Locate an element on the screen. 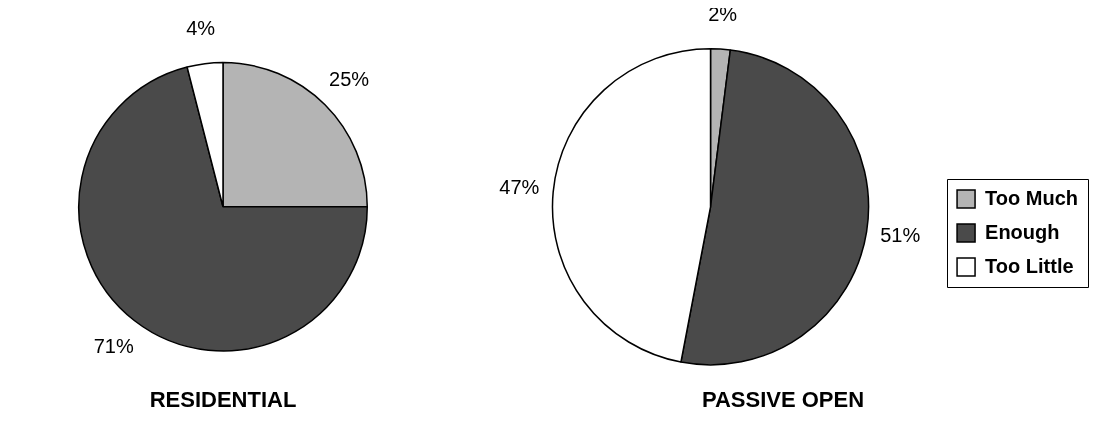  legend-label: Enough is located at coordinates (1022, 231).